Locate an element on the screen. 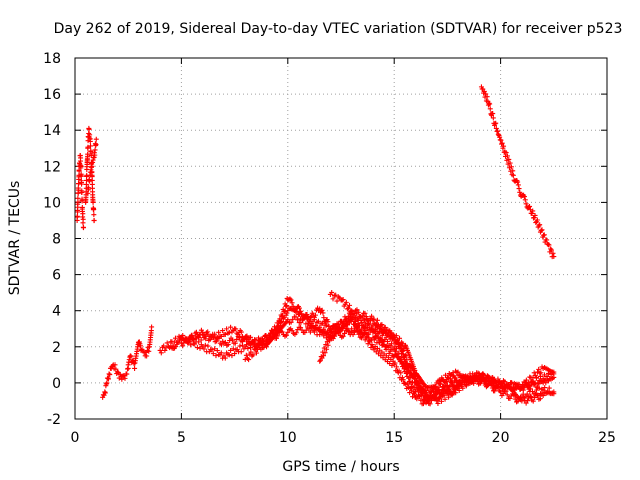  series-early-high-c is located at coordinates (92, 166).